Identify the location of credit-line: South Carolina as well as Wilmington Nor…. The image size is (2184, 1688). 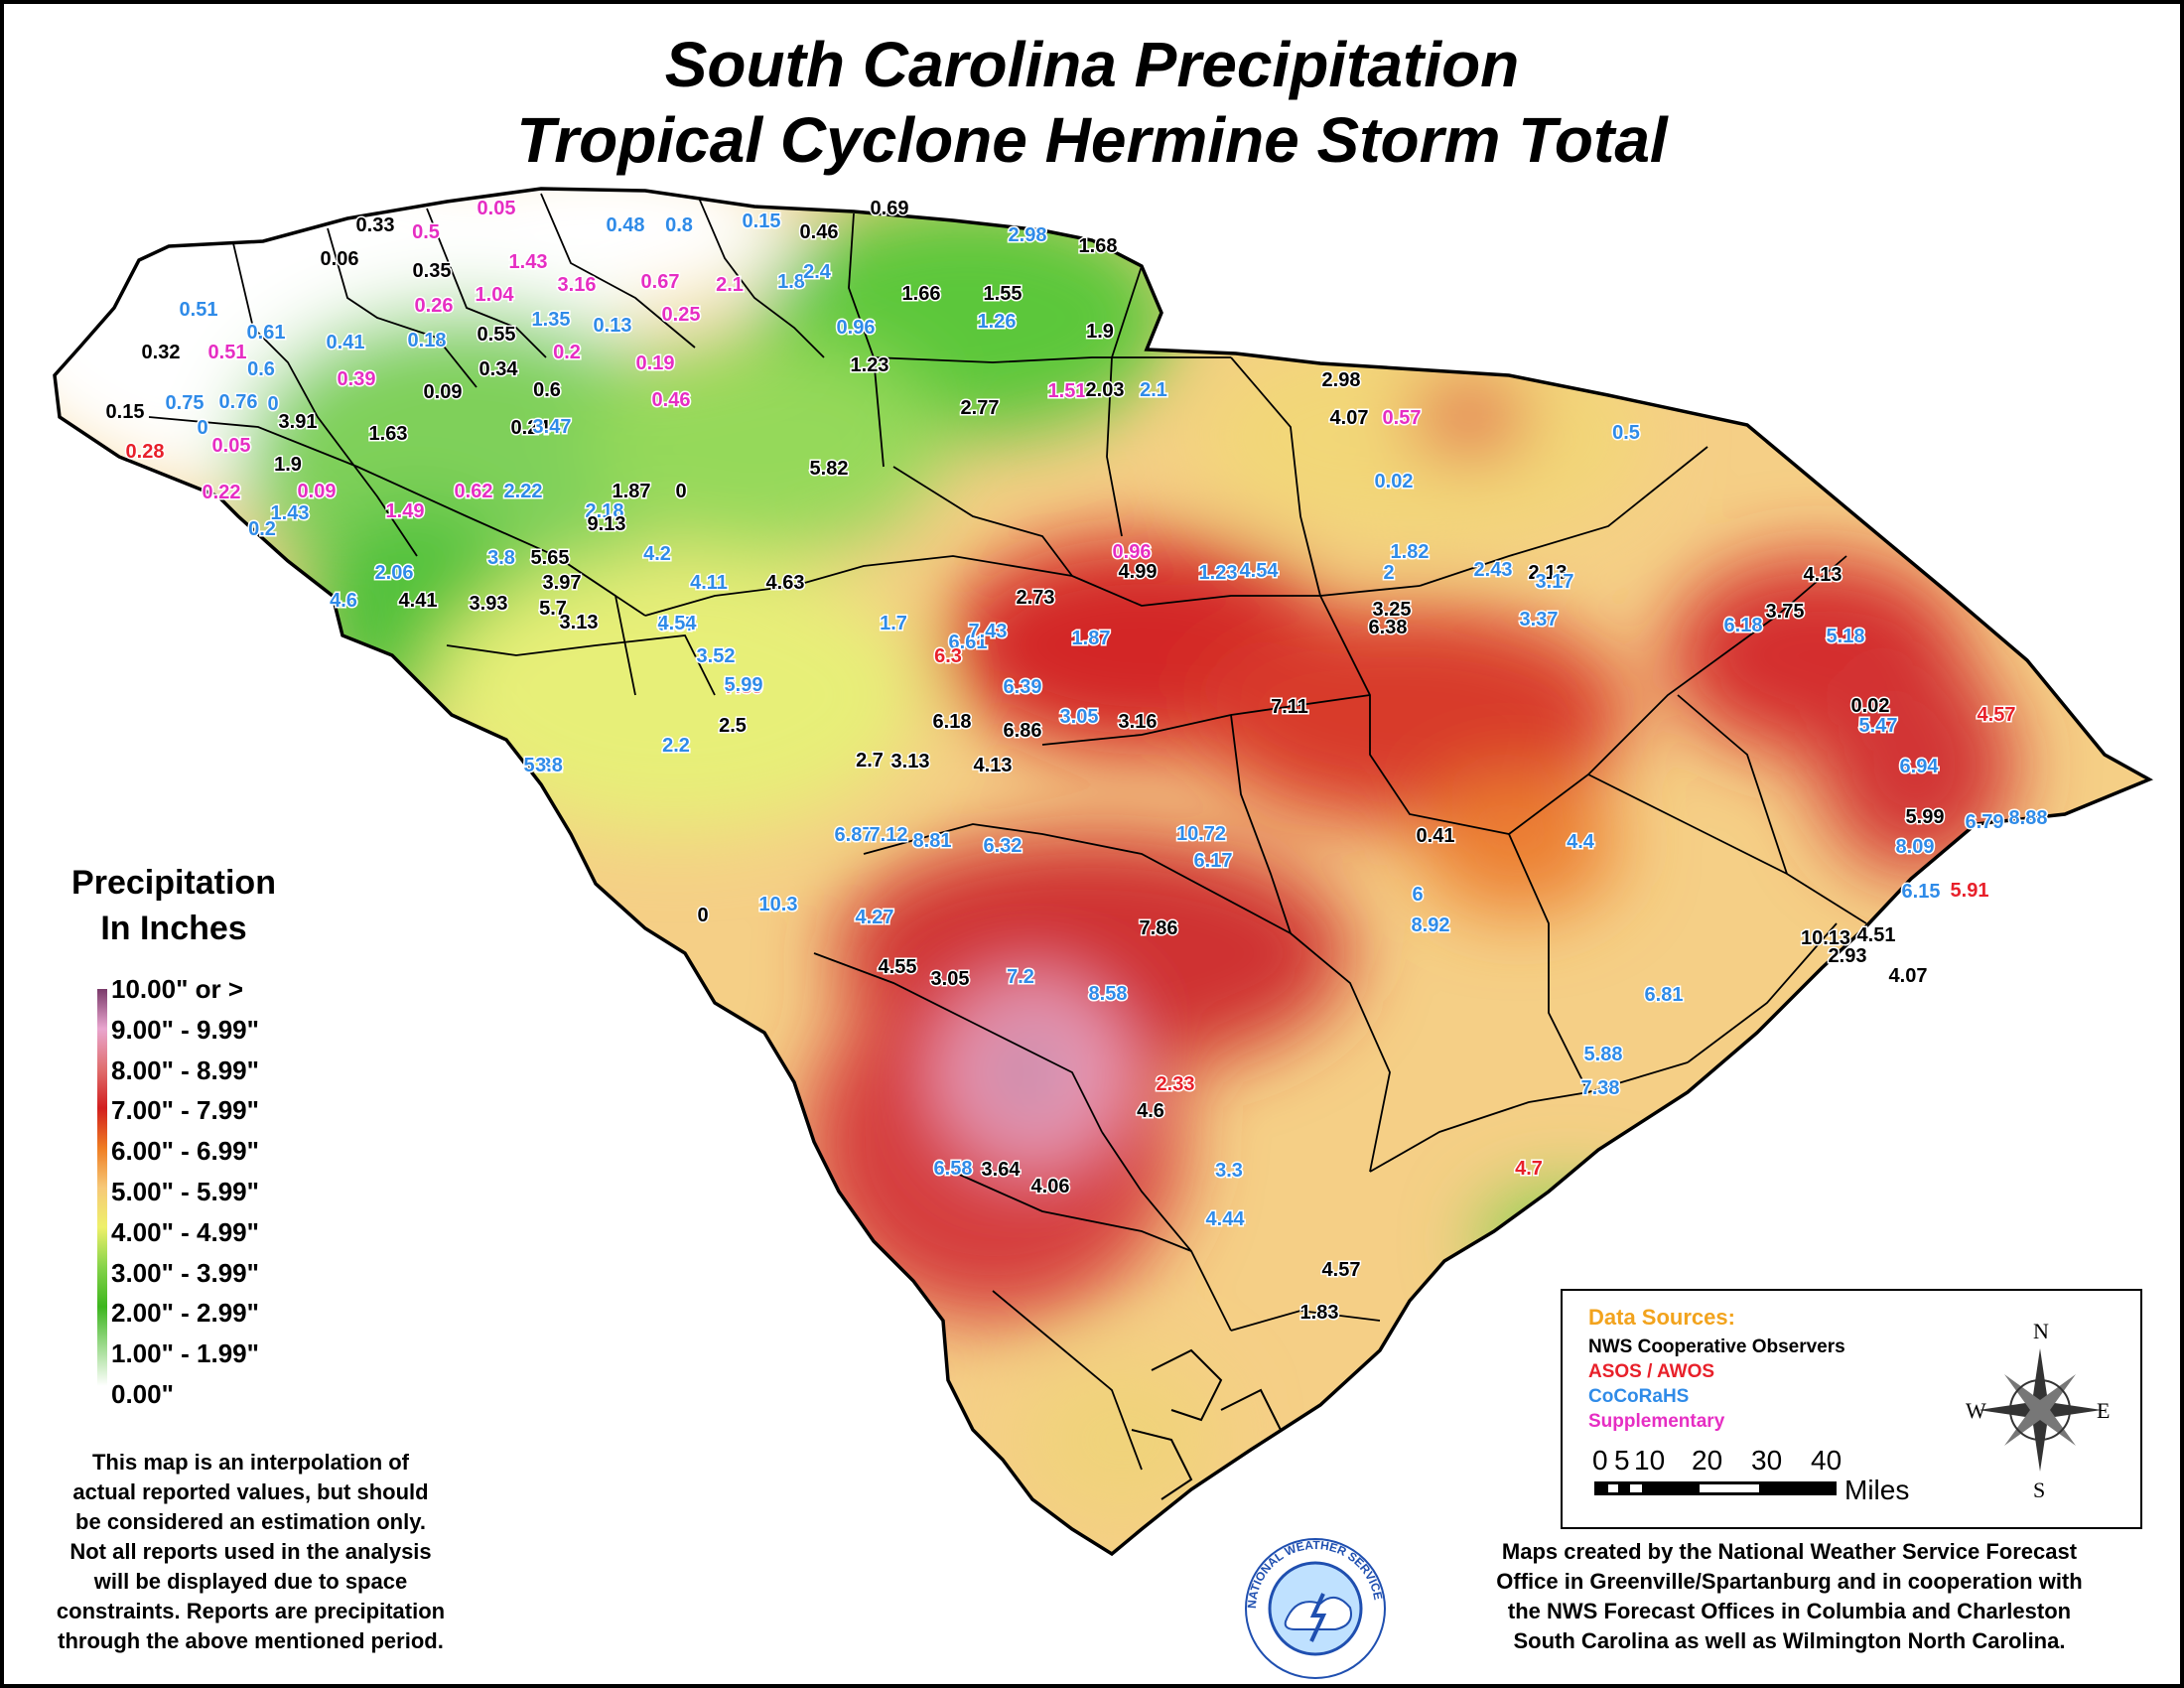
(1789, 1640).